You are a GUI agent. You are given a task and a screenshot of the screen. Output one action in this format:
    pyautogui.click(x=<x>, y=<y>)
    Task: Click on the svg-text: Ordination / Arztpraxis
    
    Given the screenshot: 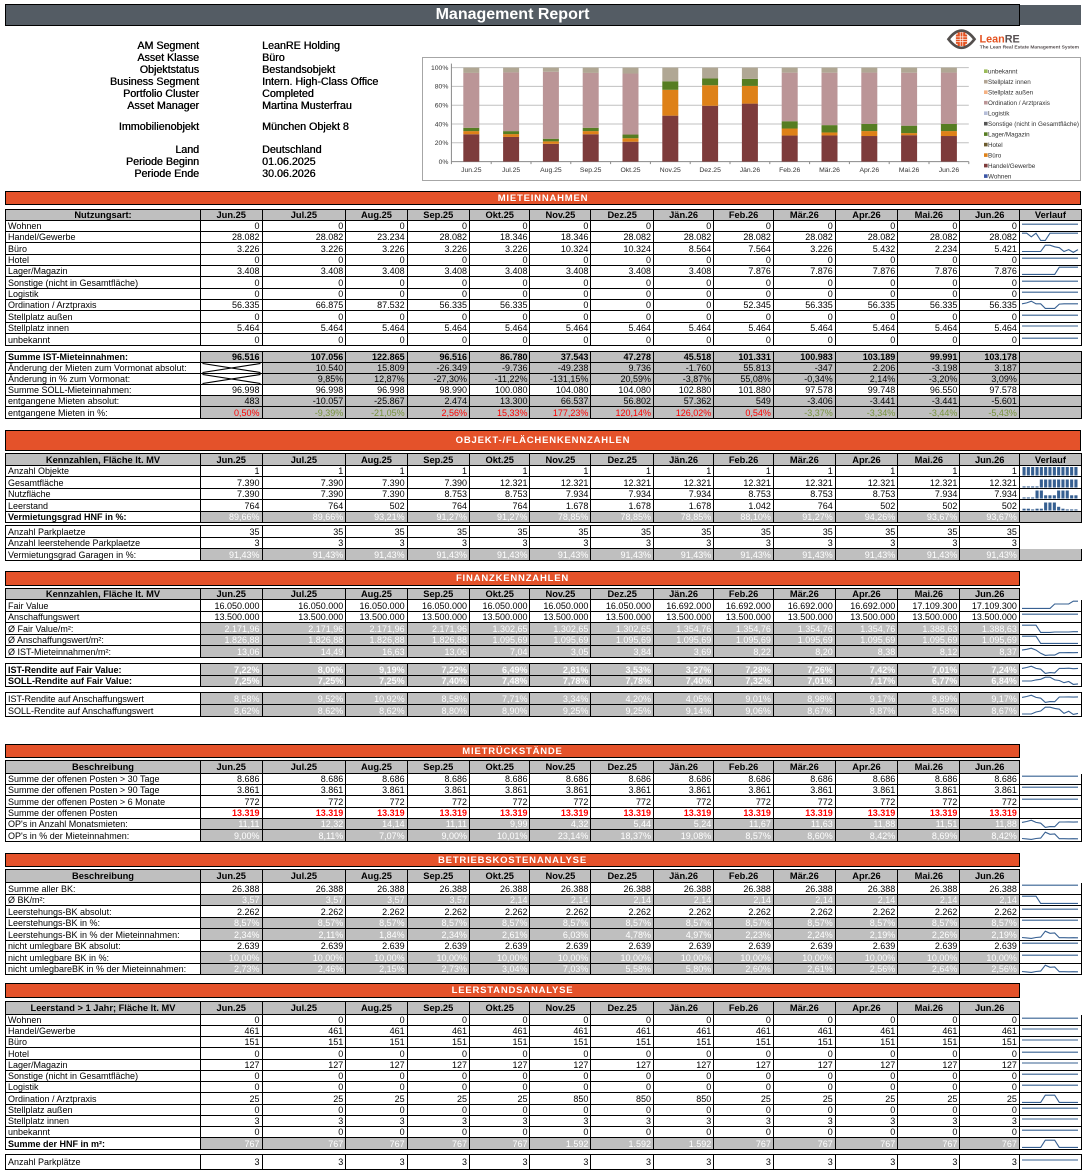 What is the action you would take?
    pyautogui.click(x=1019, y=103)
    